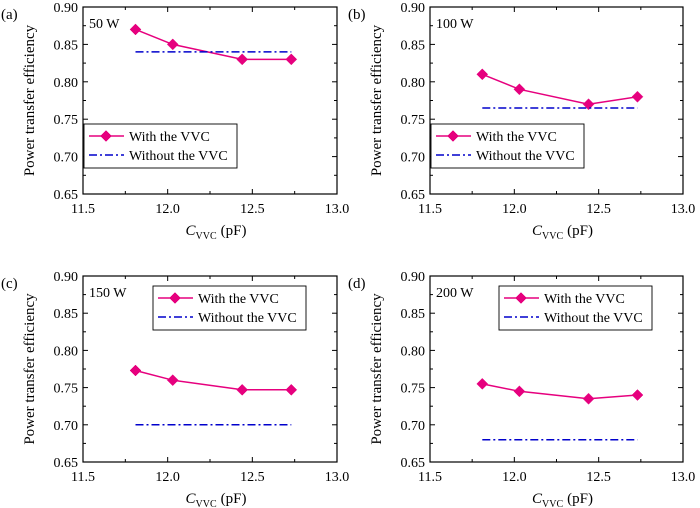 This screenshot has height=508, width=700. What do you see at coordinates (104, 24) in the screenshot?
I see `power-annotation: 50 W` at bounding box center [104, 24].